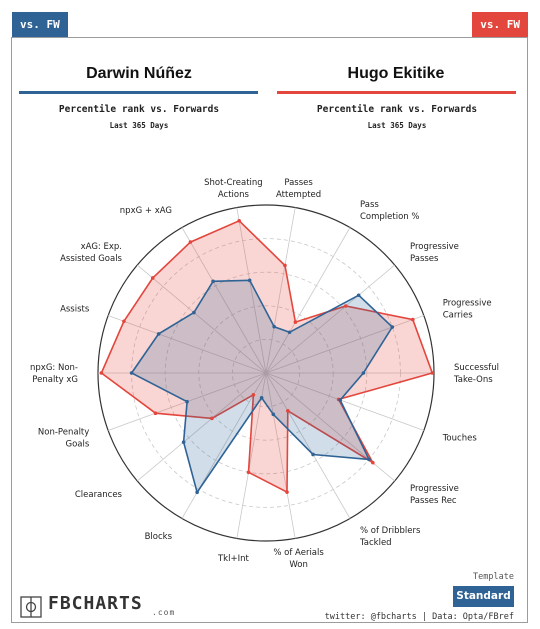 The width and height of the screenshot is (540, 629). Describe the element at coordinates (233, 189) in the screenshot. I see `axis-label-17: Shot-Creating Actions` at that location.